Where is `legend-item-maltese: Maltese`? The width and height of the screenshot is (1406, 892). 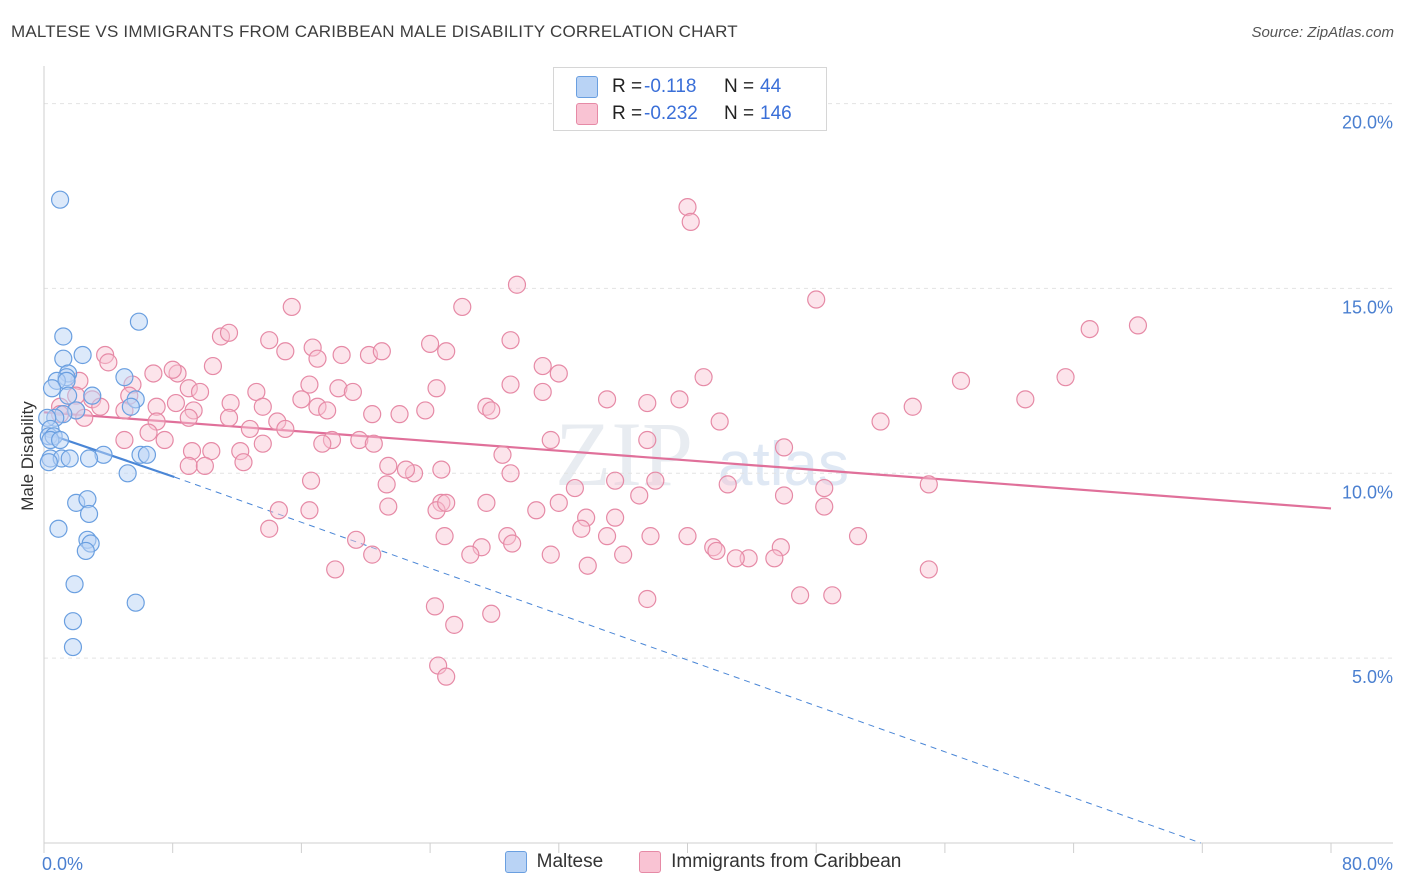
legend-item-maltese: Maltese is located at coordinates (554, 862).